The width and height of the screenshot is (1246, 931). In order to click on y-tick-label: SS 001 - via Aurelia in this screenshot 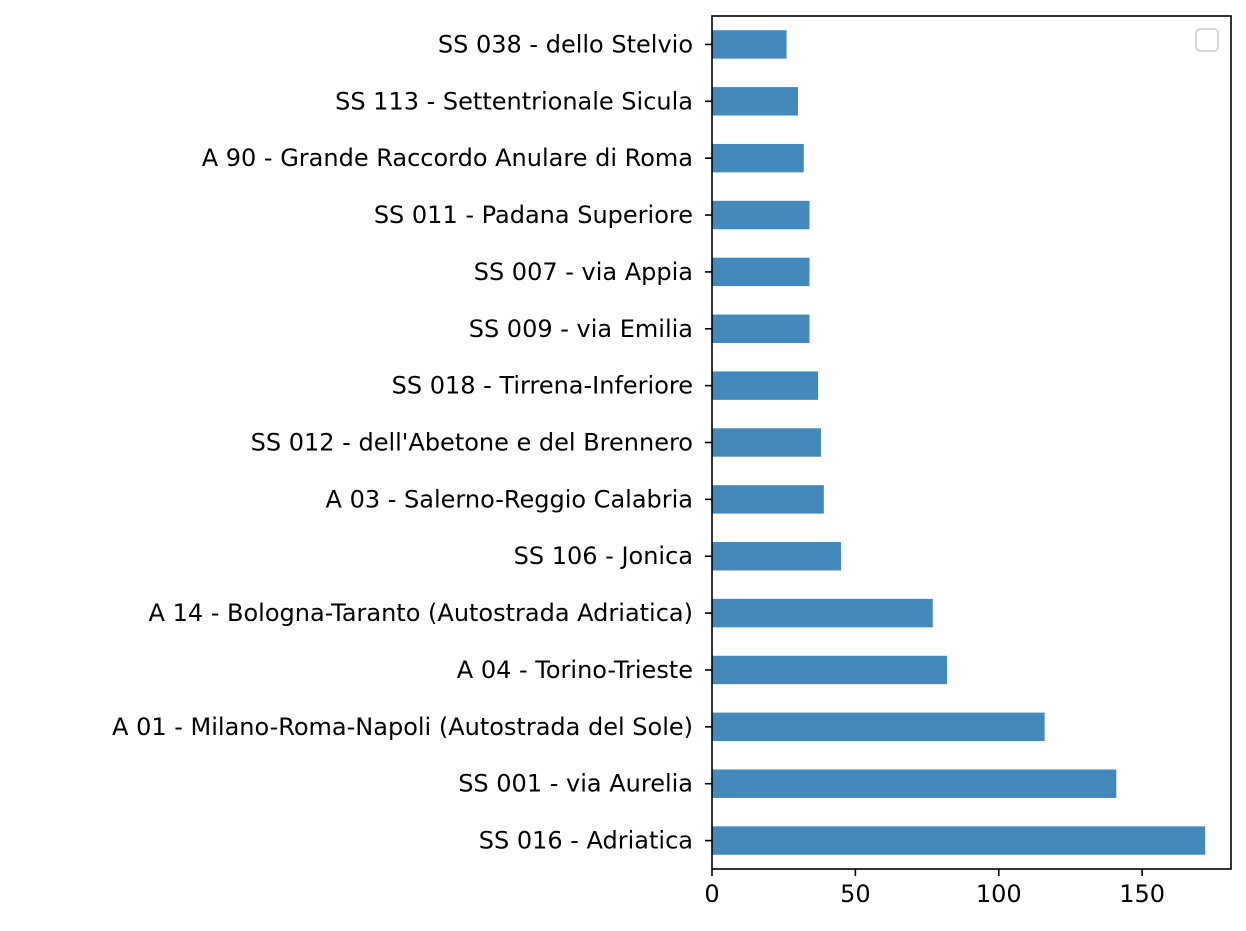, I will do `click(575, 784)`.